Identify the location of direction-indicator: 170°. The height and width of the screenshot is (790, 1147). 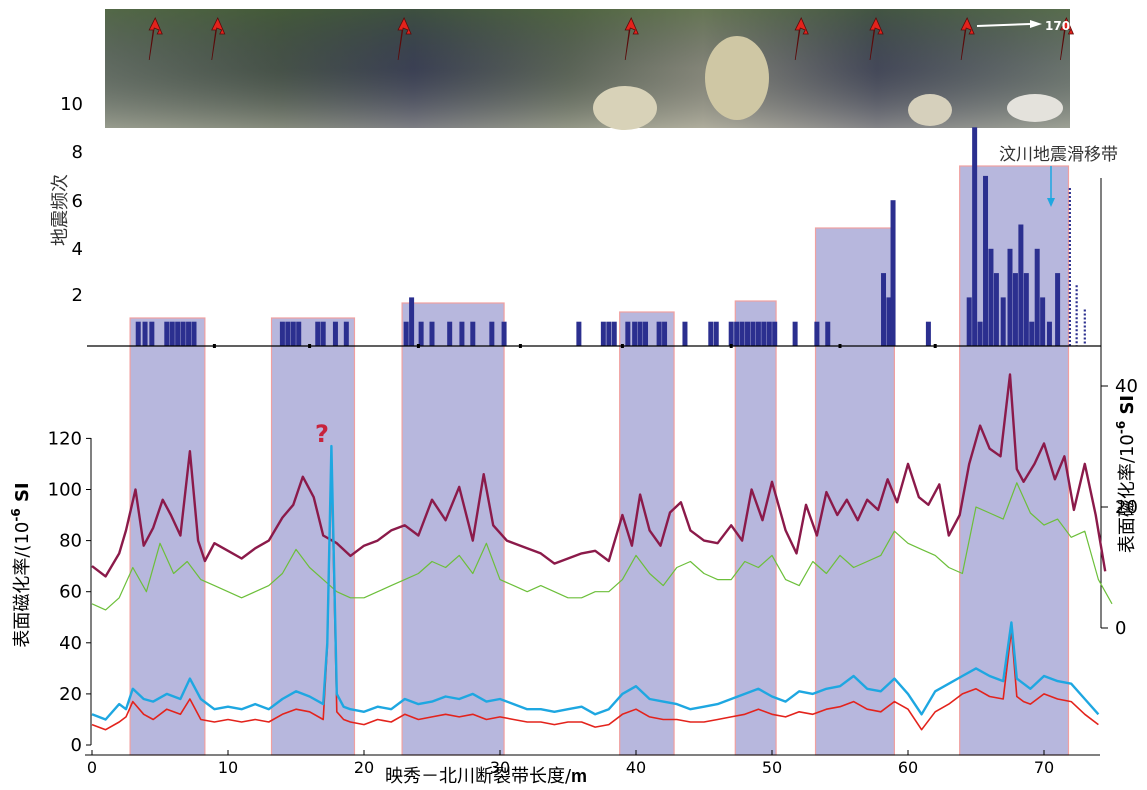
(1026, 26).